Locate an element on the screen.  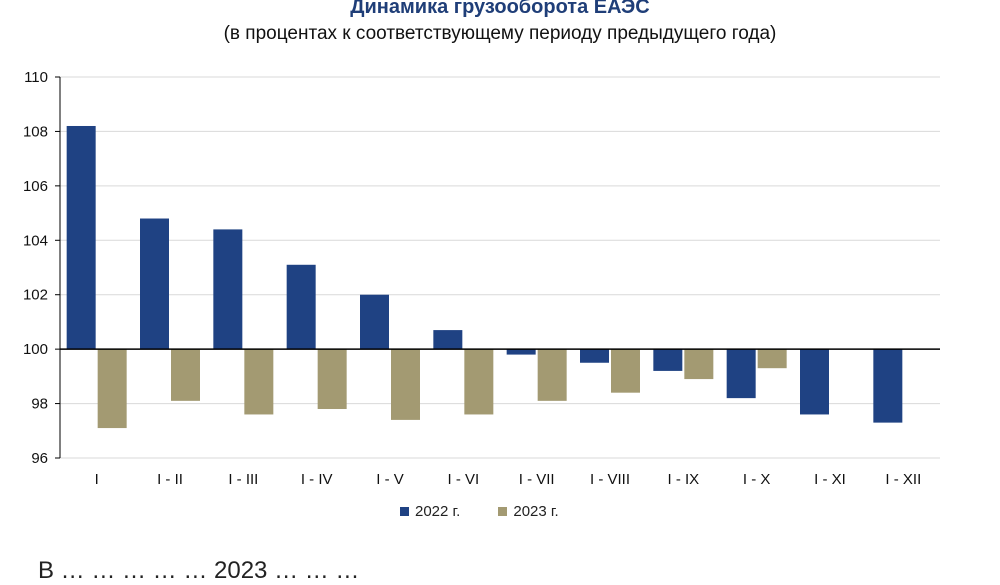
x-tick-label: I - II is located at coordinates (170, 479).